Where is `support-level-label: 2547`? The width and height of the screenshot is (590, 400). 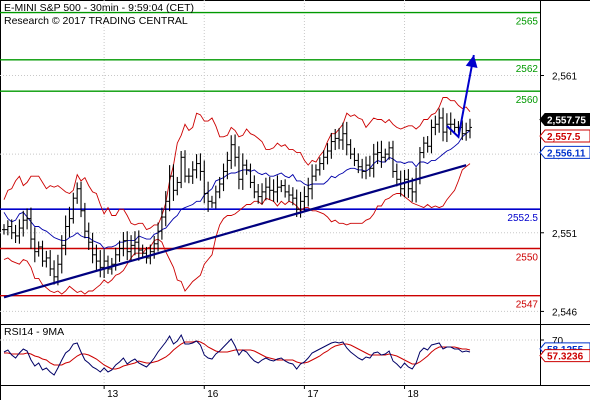 support-level-label: 2547 is located at coordinates (527, 305).